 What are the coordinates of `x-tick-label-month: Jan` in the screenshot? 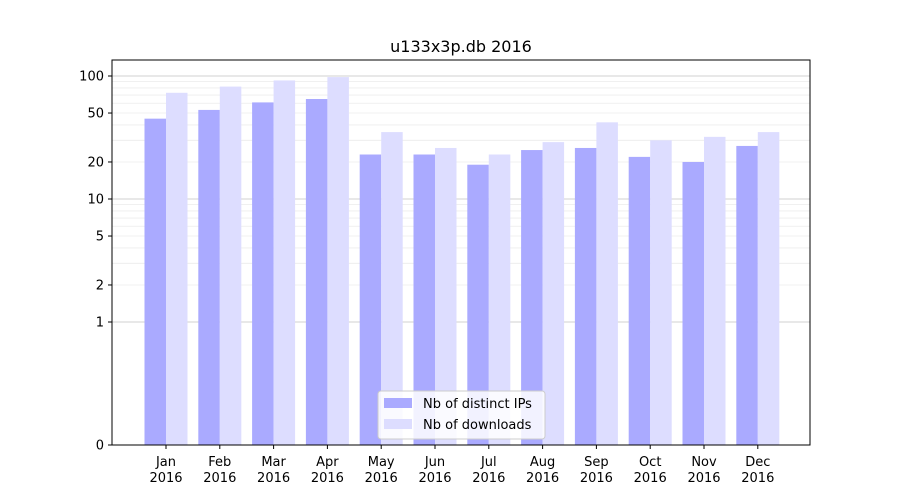 It's located at (165, 462).